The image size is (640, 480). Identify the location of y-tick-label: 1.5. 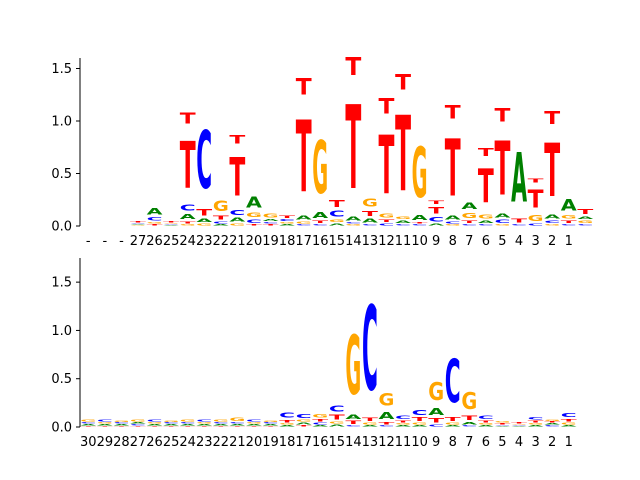
(61, 69).